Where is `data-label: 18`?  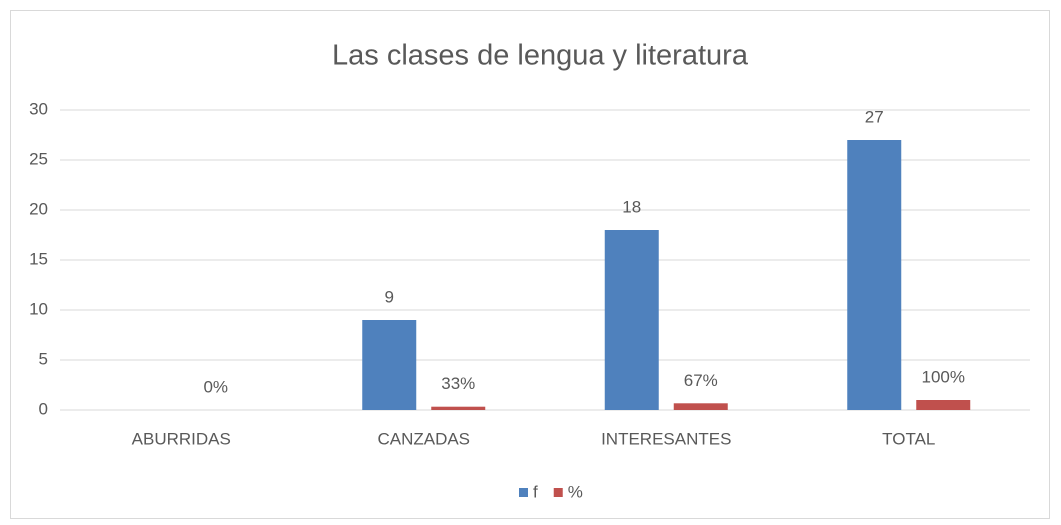
data-label: 18 is located at coordinates (631, 206).